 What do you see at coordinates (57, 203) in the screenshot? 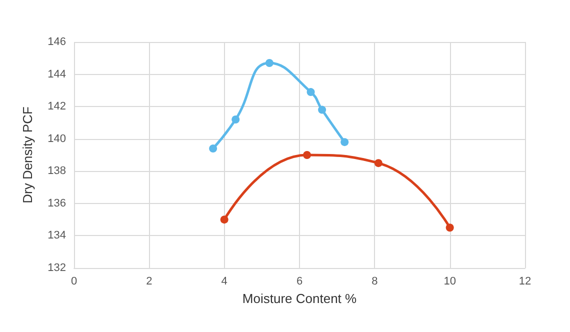
I see `y-tick-label: 136` at bounding box center [57, 203].